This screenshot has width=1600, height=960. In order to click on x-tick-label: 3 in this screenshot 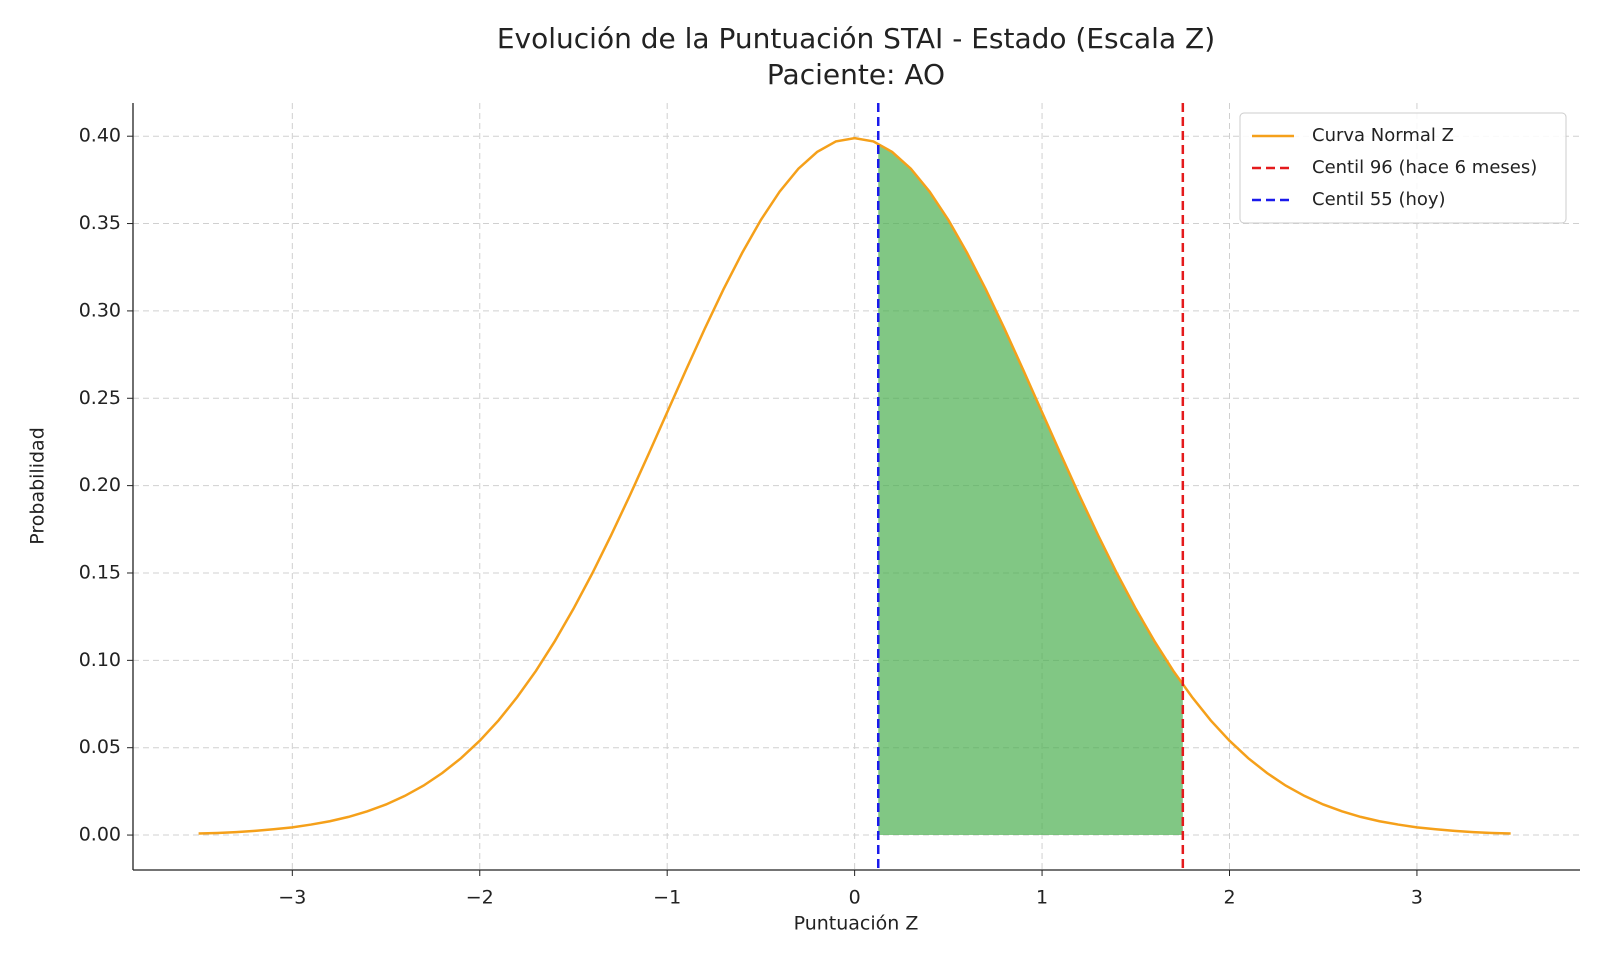, I will do `click(1417, 898)`.